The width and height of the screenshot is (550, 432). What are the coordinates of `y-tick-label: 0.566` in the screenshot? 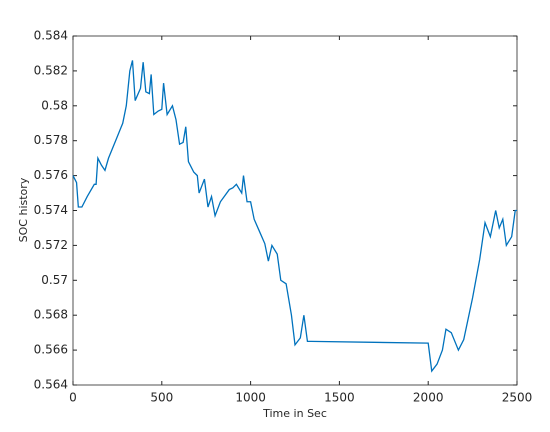 It's located at (51, 350).